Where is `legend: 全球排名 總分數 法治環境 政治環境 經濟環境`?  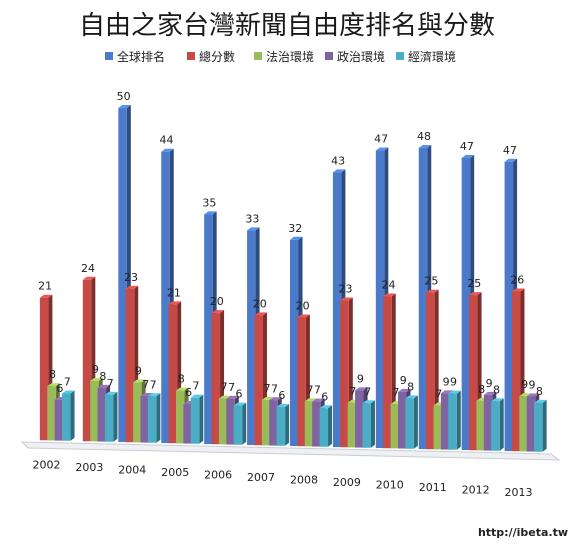 legend: 全球排名 總分數 法治環境 政治環境 經濟環境 is located at coordinates (280, 56).